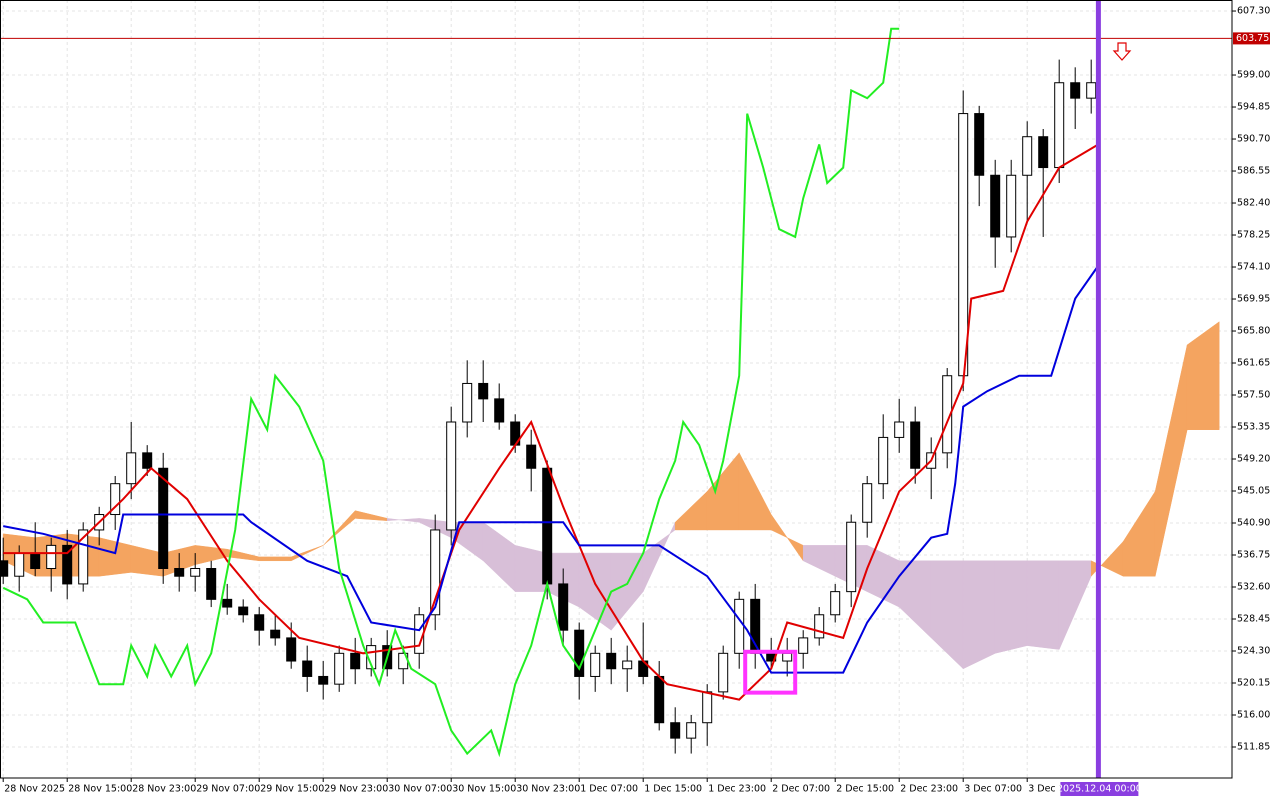 The width and height of the screenshot is (1280, 800). What do you see at coordinates (1253, 651) in the screenshot?
I see `y-tick-label: 524.30` at bounding box center [1253, 651].